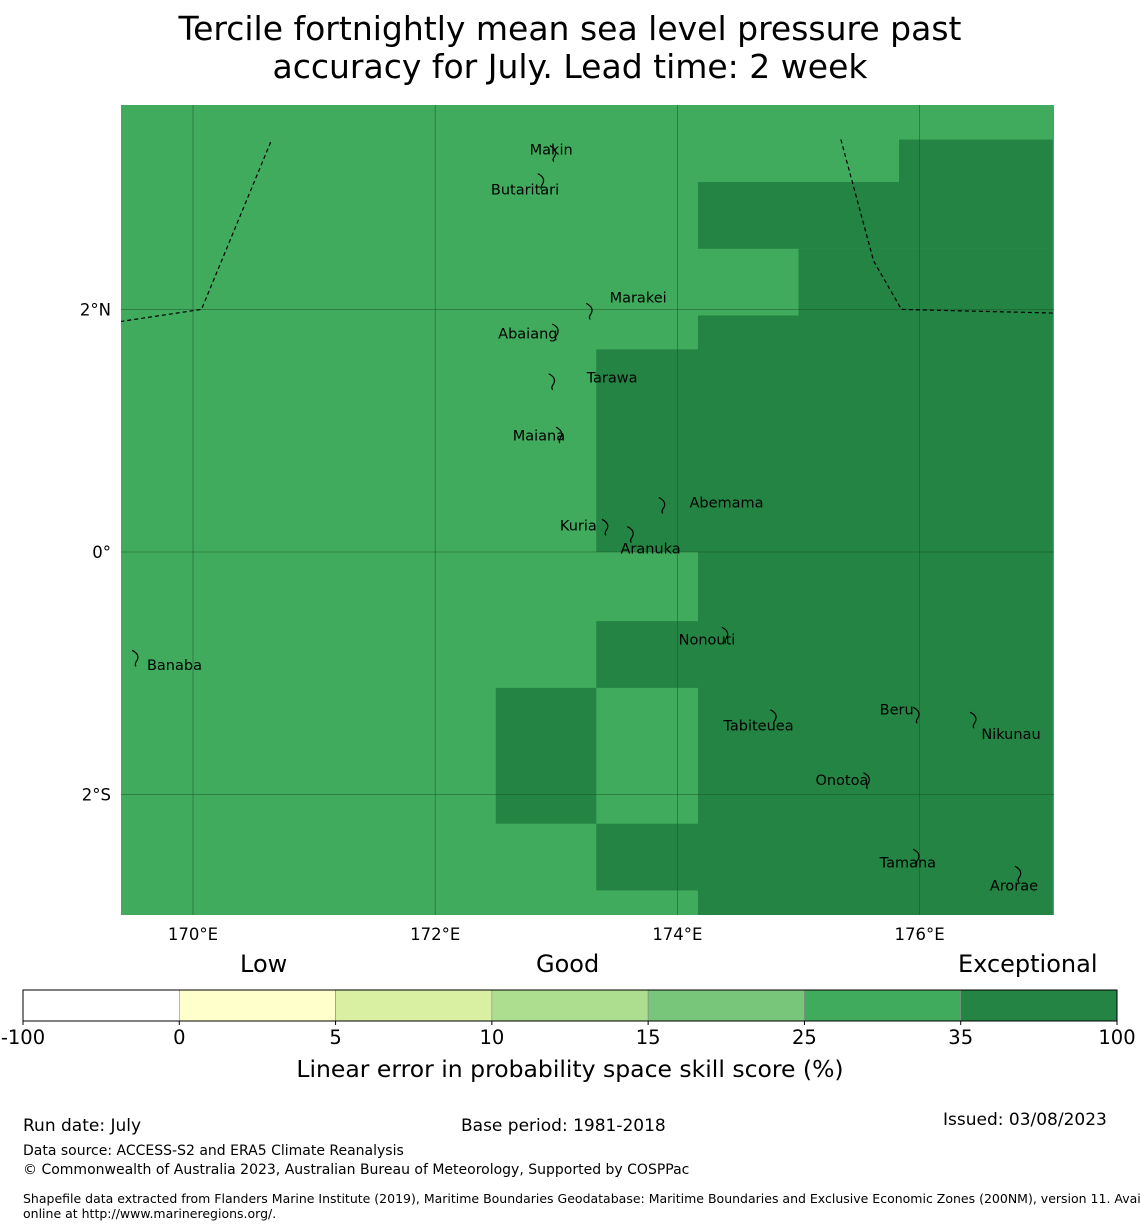 The image size is (1140, 1230). Describe the element at coordinates (727, 503) in the screenshot. I see `island-label-abemama: Abemama` at that location.